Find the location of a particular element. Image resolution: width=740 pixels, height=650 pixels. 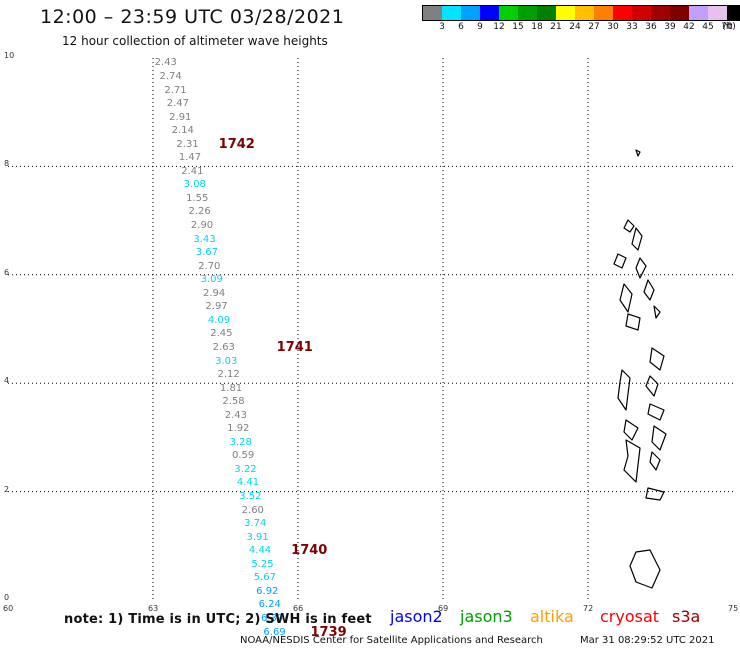

wave-height-label: 1.47 is located at coordinates (190, 158).